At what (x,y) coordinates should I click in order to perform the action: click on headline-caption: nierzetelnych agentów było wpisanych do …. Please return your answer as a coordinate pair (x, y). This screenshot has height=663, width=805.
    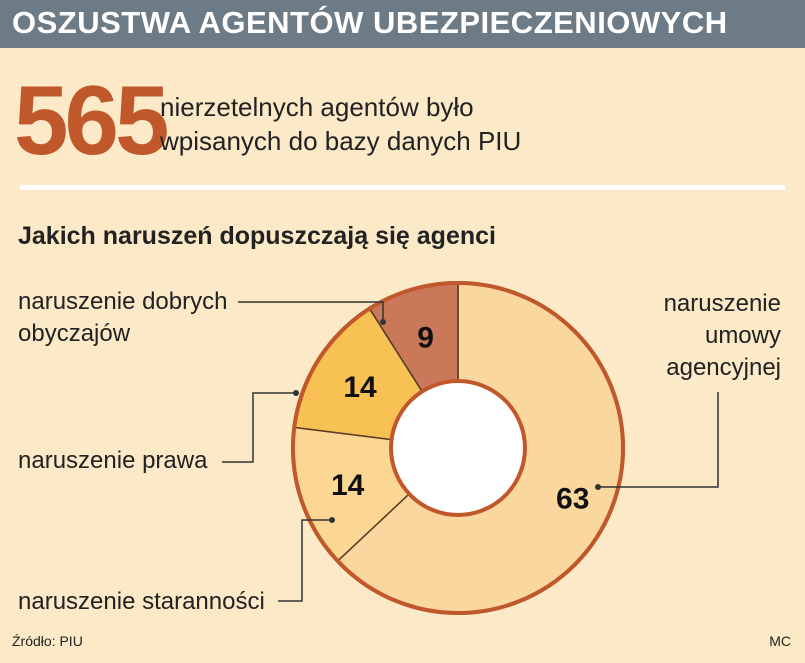
    Looking at the image, I should click on (340, 124).